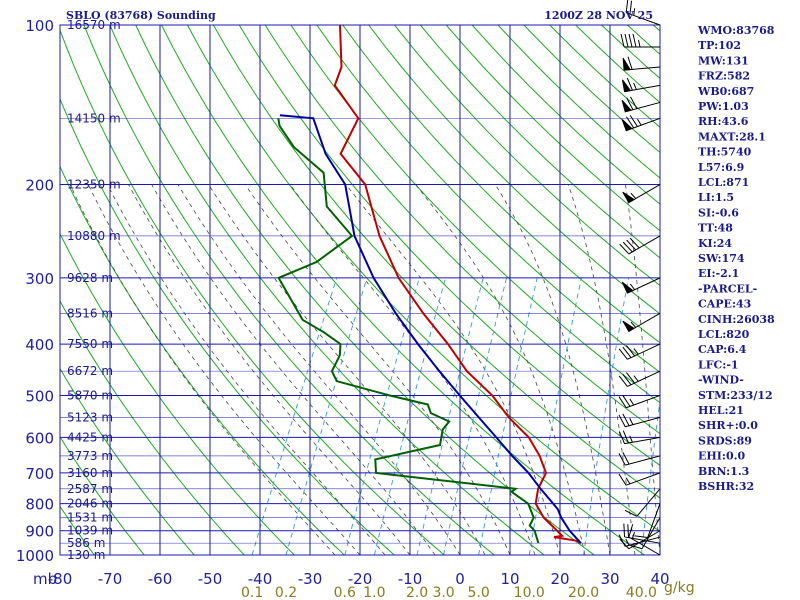 The image size is (800, 600). What do you see at coordinates (39, 532) in the screenshot?
I see `pressure-tick-label: 900` at bounding box center [39, 532].